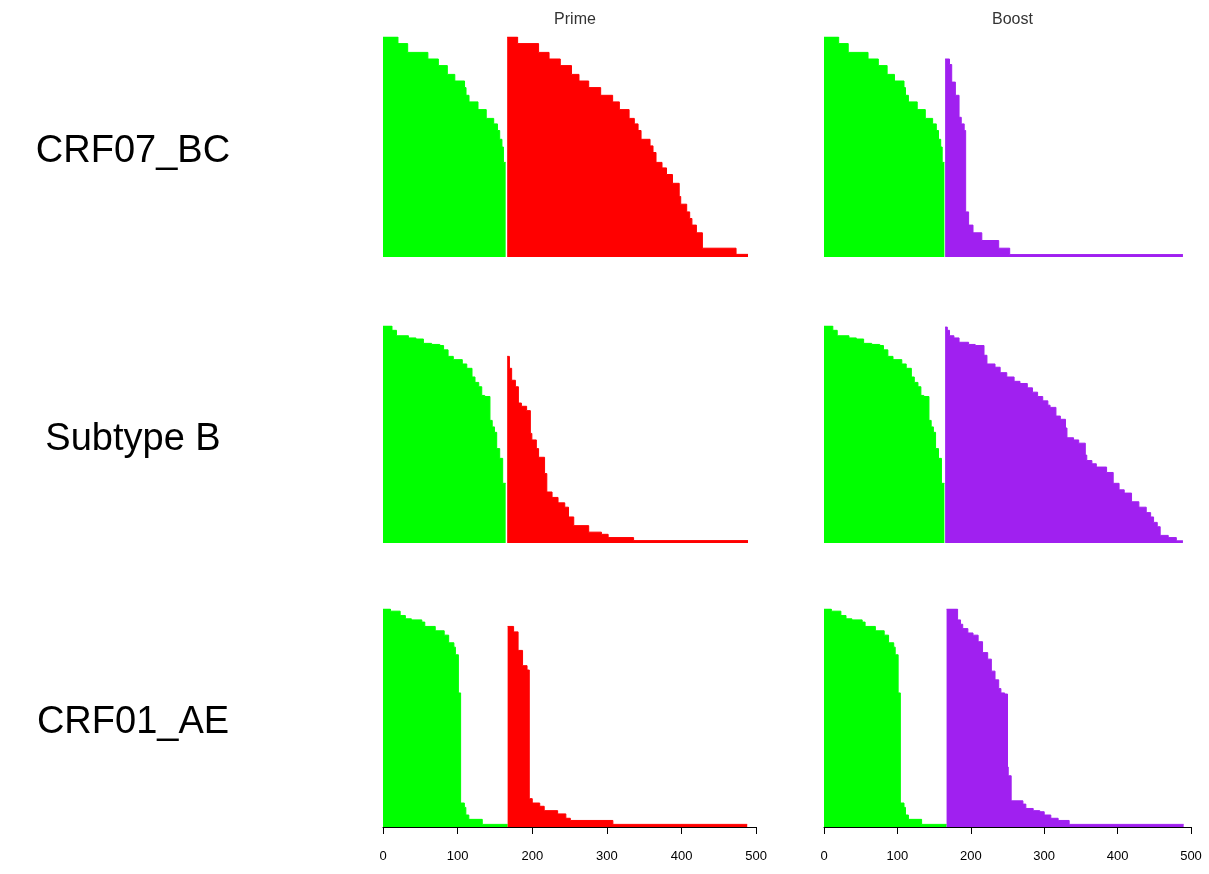 The image size is (1209, 874). I want to click on y-axis-title: Subtype B, so click(133, 436).